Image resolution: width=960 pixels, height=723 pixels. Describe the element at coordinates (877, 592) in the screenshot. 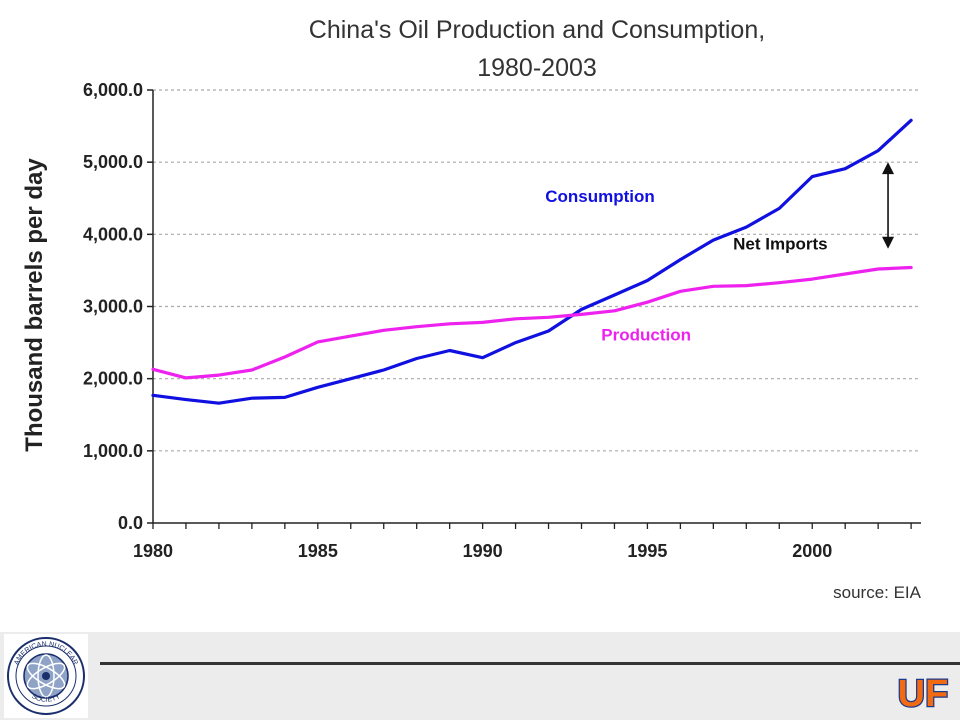

I see `source-note: source: EIA` at that location.